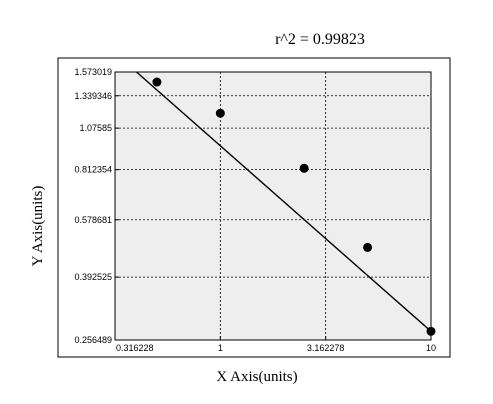  What do you see at coordinates (93, 220) in the screenshot?
I see `y-tick-label: 0.578681` at bounding box center [93, 220].